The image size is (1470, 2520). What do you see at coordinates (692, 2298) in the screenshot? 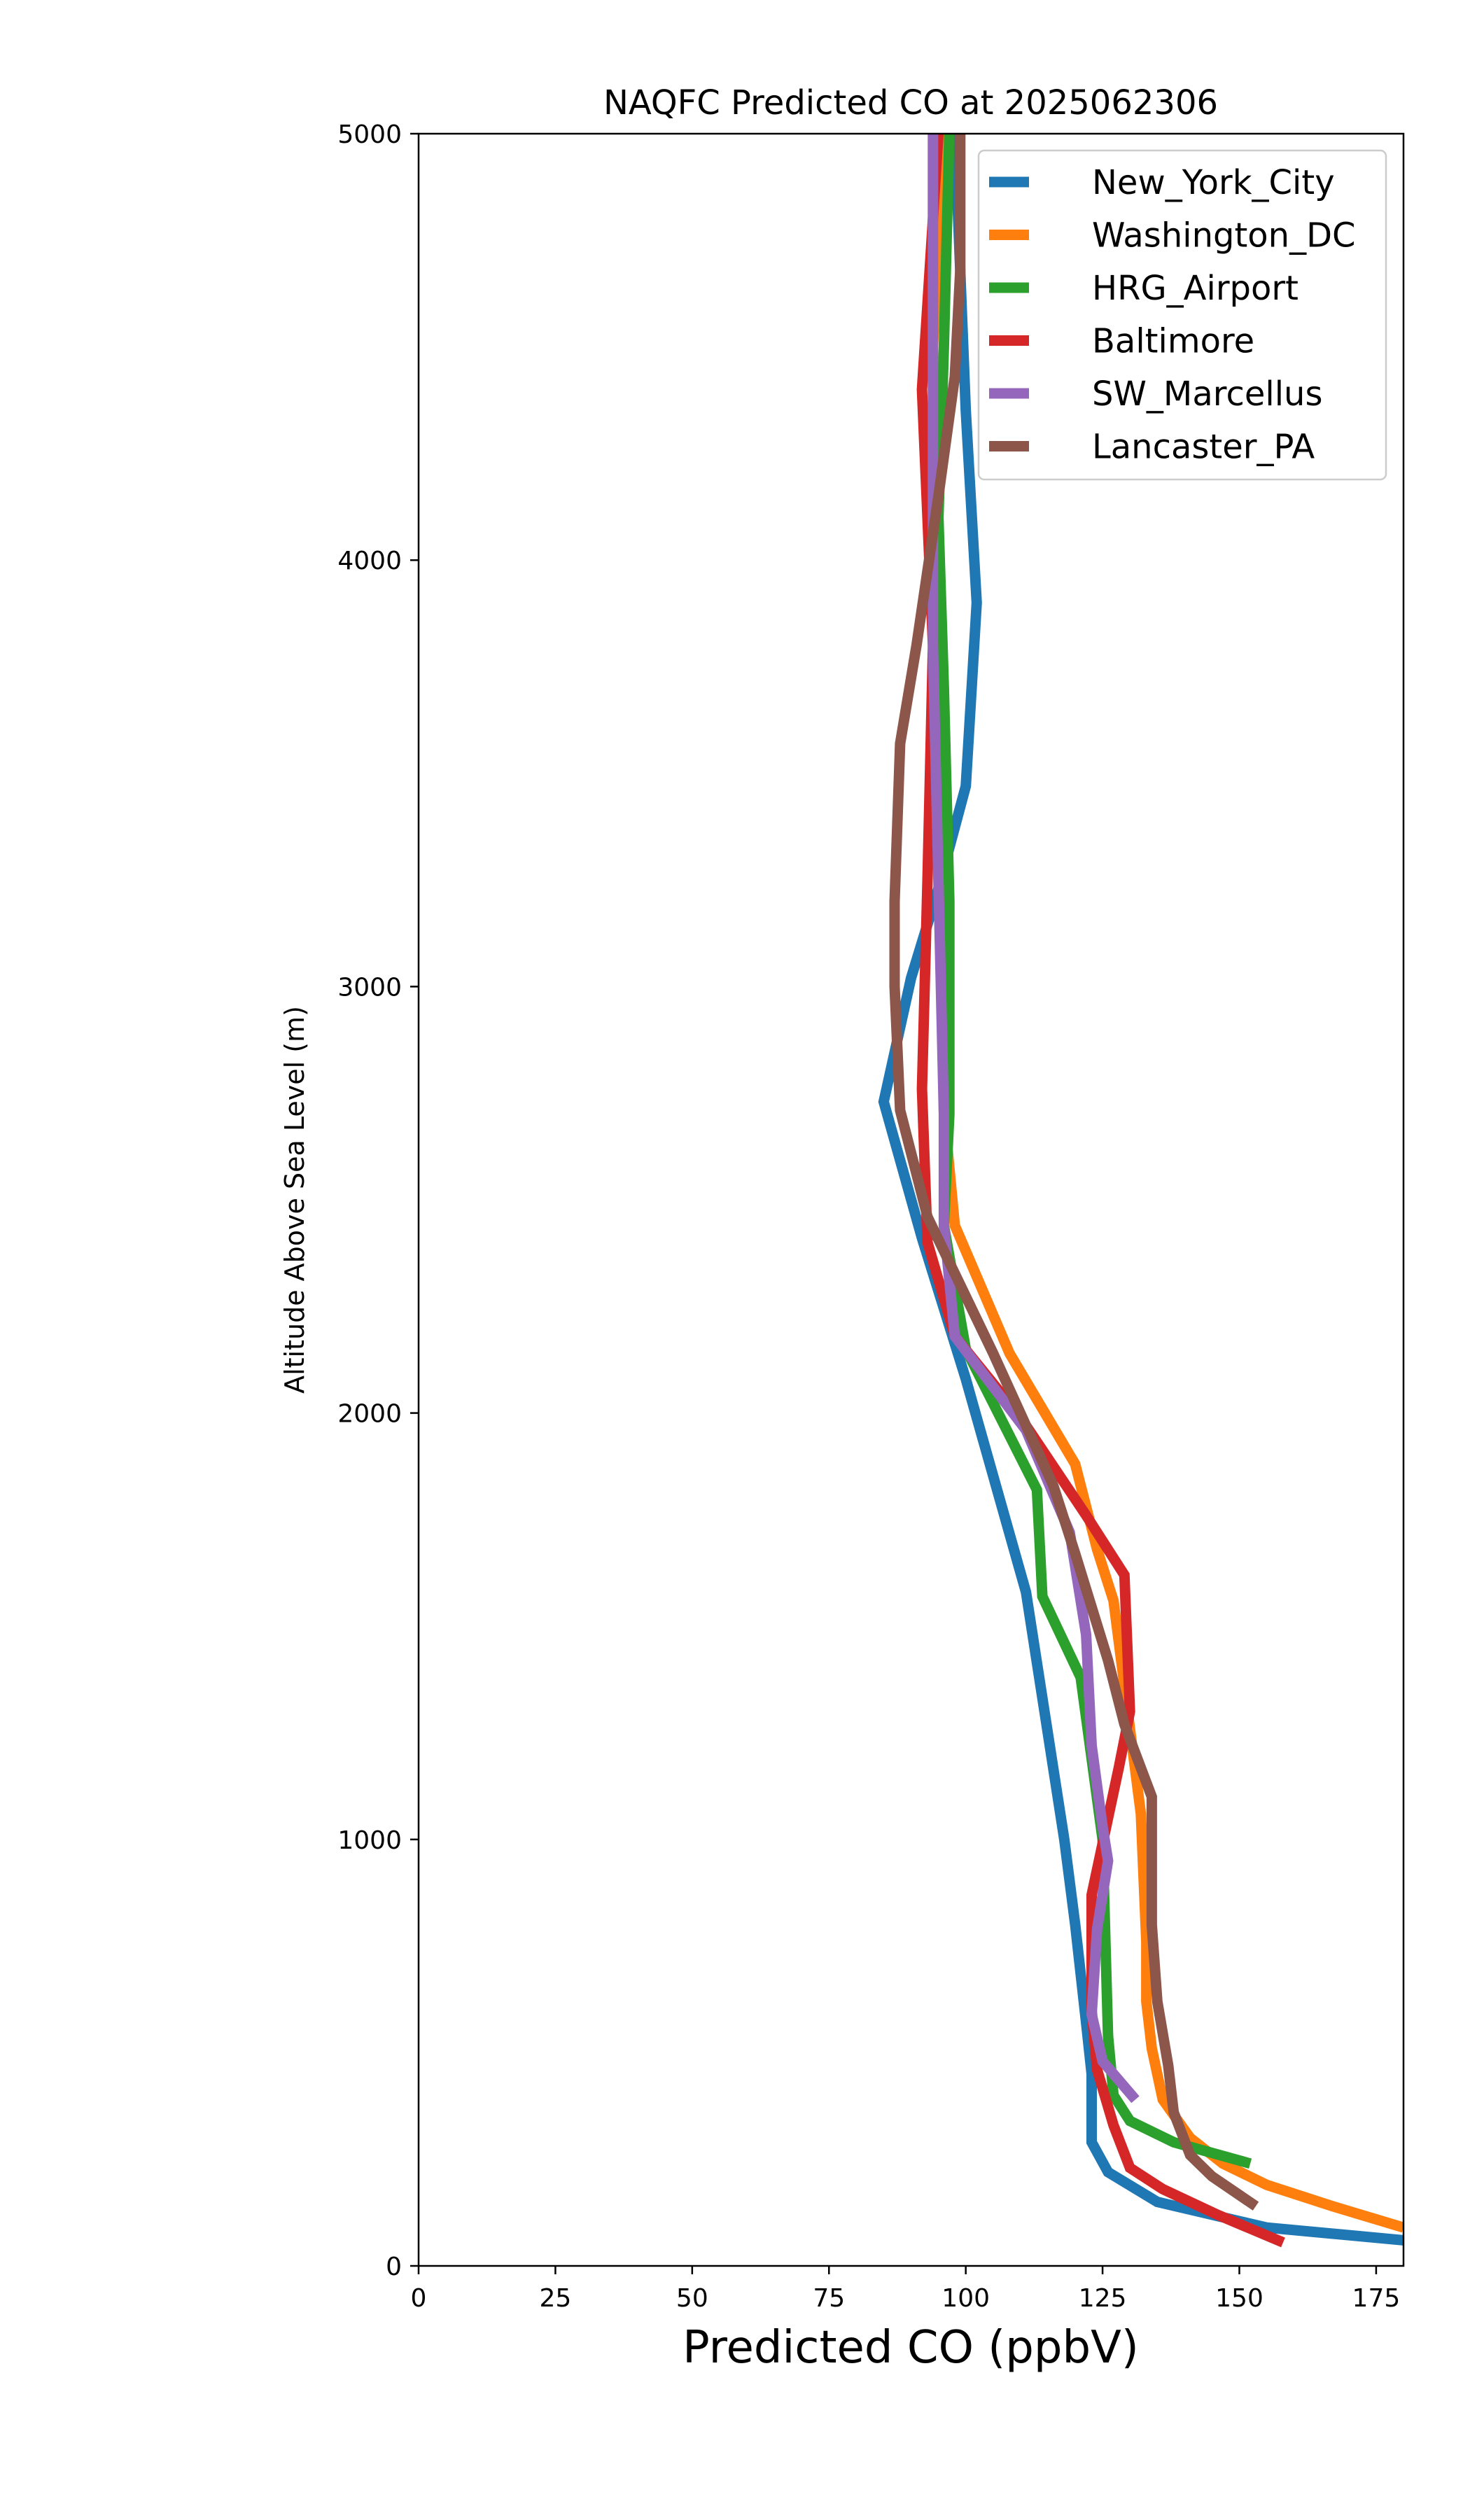
I see `x-tick-label: 50` at bounding box center [692, 2298].